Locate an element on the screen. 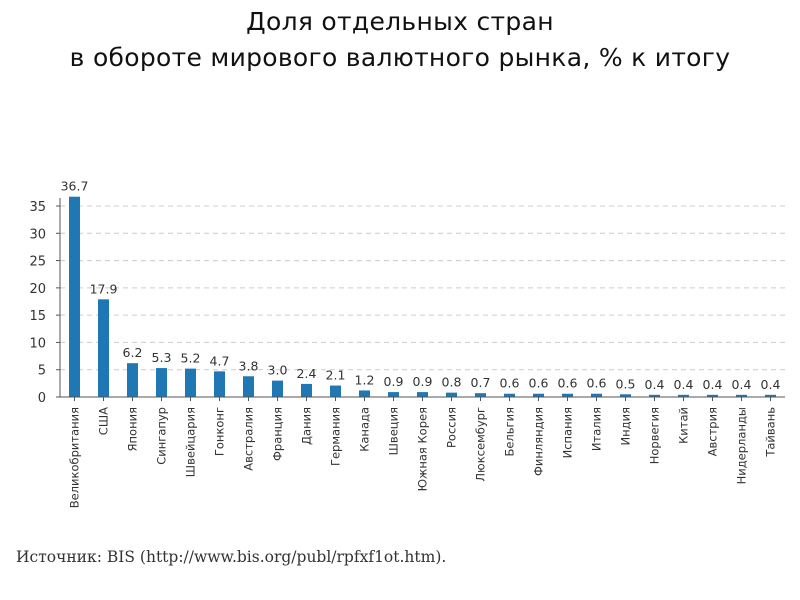 The image size is (800, 600). value-label: 6.2 is located at coordinates (133, 352).